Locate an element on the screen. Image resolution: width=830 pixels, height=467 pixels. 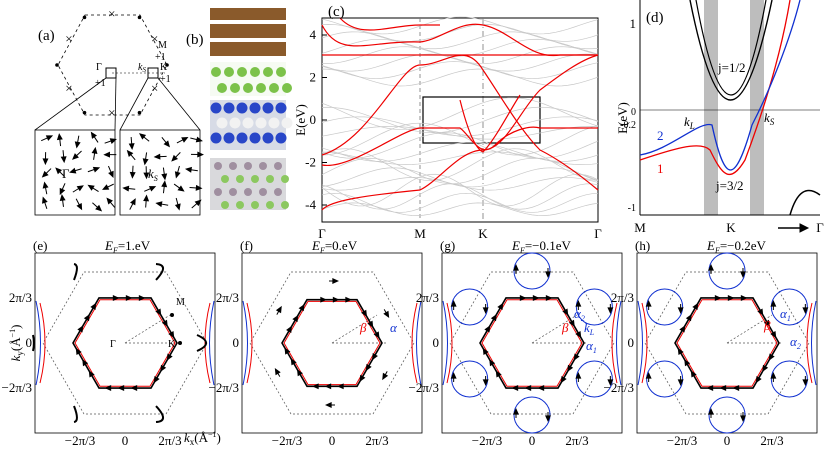
k-label: kS is located at coordinates (769, 118).